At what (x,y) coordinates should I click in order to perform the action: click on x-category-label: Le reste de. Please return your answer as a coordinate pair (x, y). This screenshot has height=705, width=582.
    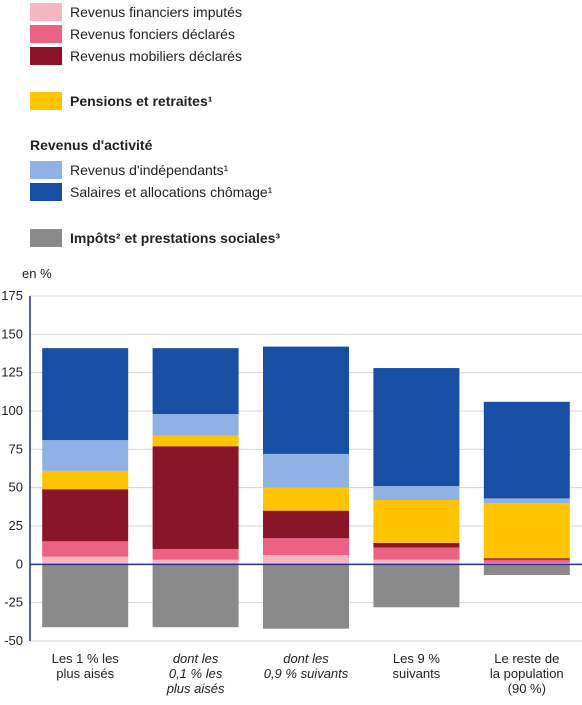
    Looking at the image, I should click on (526, 658).